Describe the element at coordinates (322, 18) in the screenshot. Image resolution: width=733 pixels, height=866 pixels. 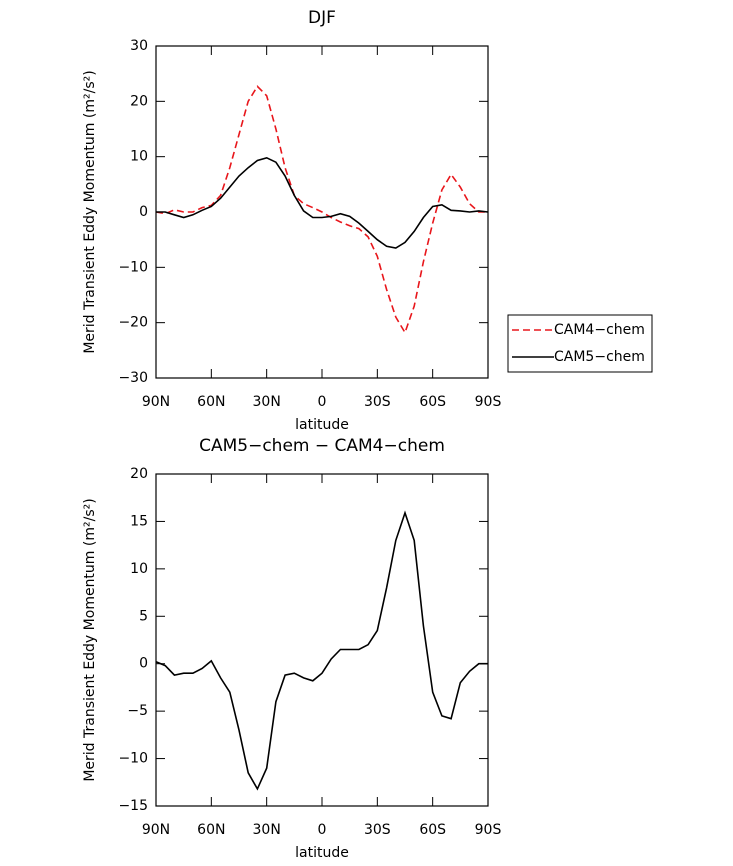
I see `chart-title: DJF` at that location.